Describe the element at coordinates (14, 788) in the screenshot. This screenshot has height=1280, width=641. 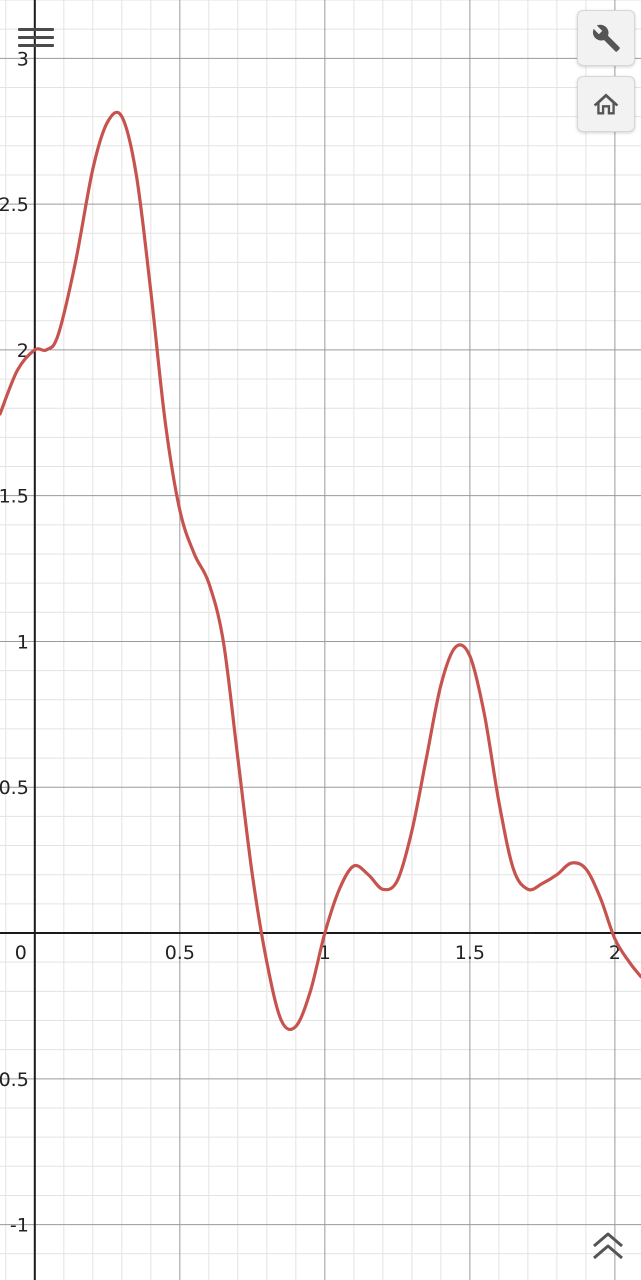
I see `y-tick-label: 0.5` at that location.